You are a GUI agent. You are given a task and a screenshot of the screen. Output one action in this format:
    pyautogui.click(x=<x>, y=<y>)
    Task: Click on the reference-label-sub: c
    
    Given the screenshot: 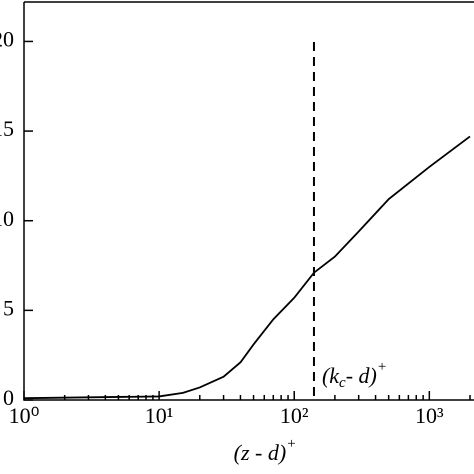 What is the action you would take?
    pyautogui.click(x=342, y=383)
    